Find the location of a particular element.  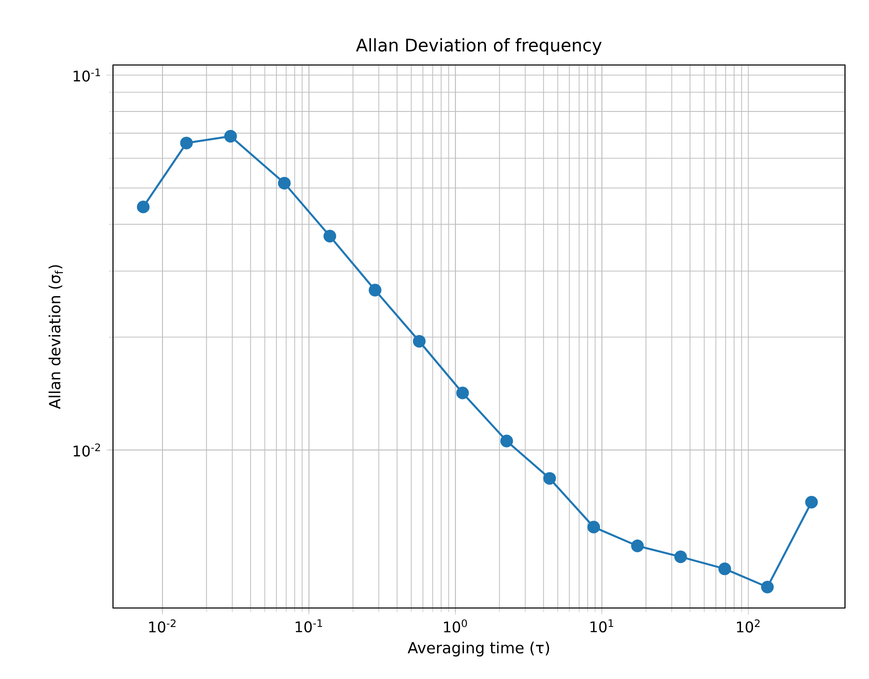

x-axis-title: Averaging time (τ) is located at coordinates (479, 649).